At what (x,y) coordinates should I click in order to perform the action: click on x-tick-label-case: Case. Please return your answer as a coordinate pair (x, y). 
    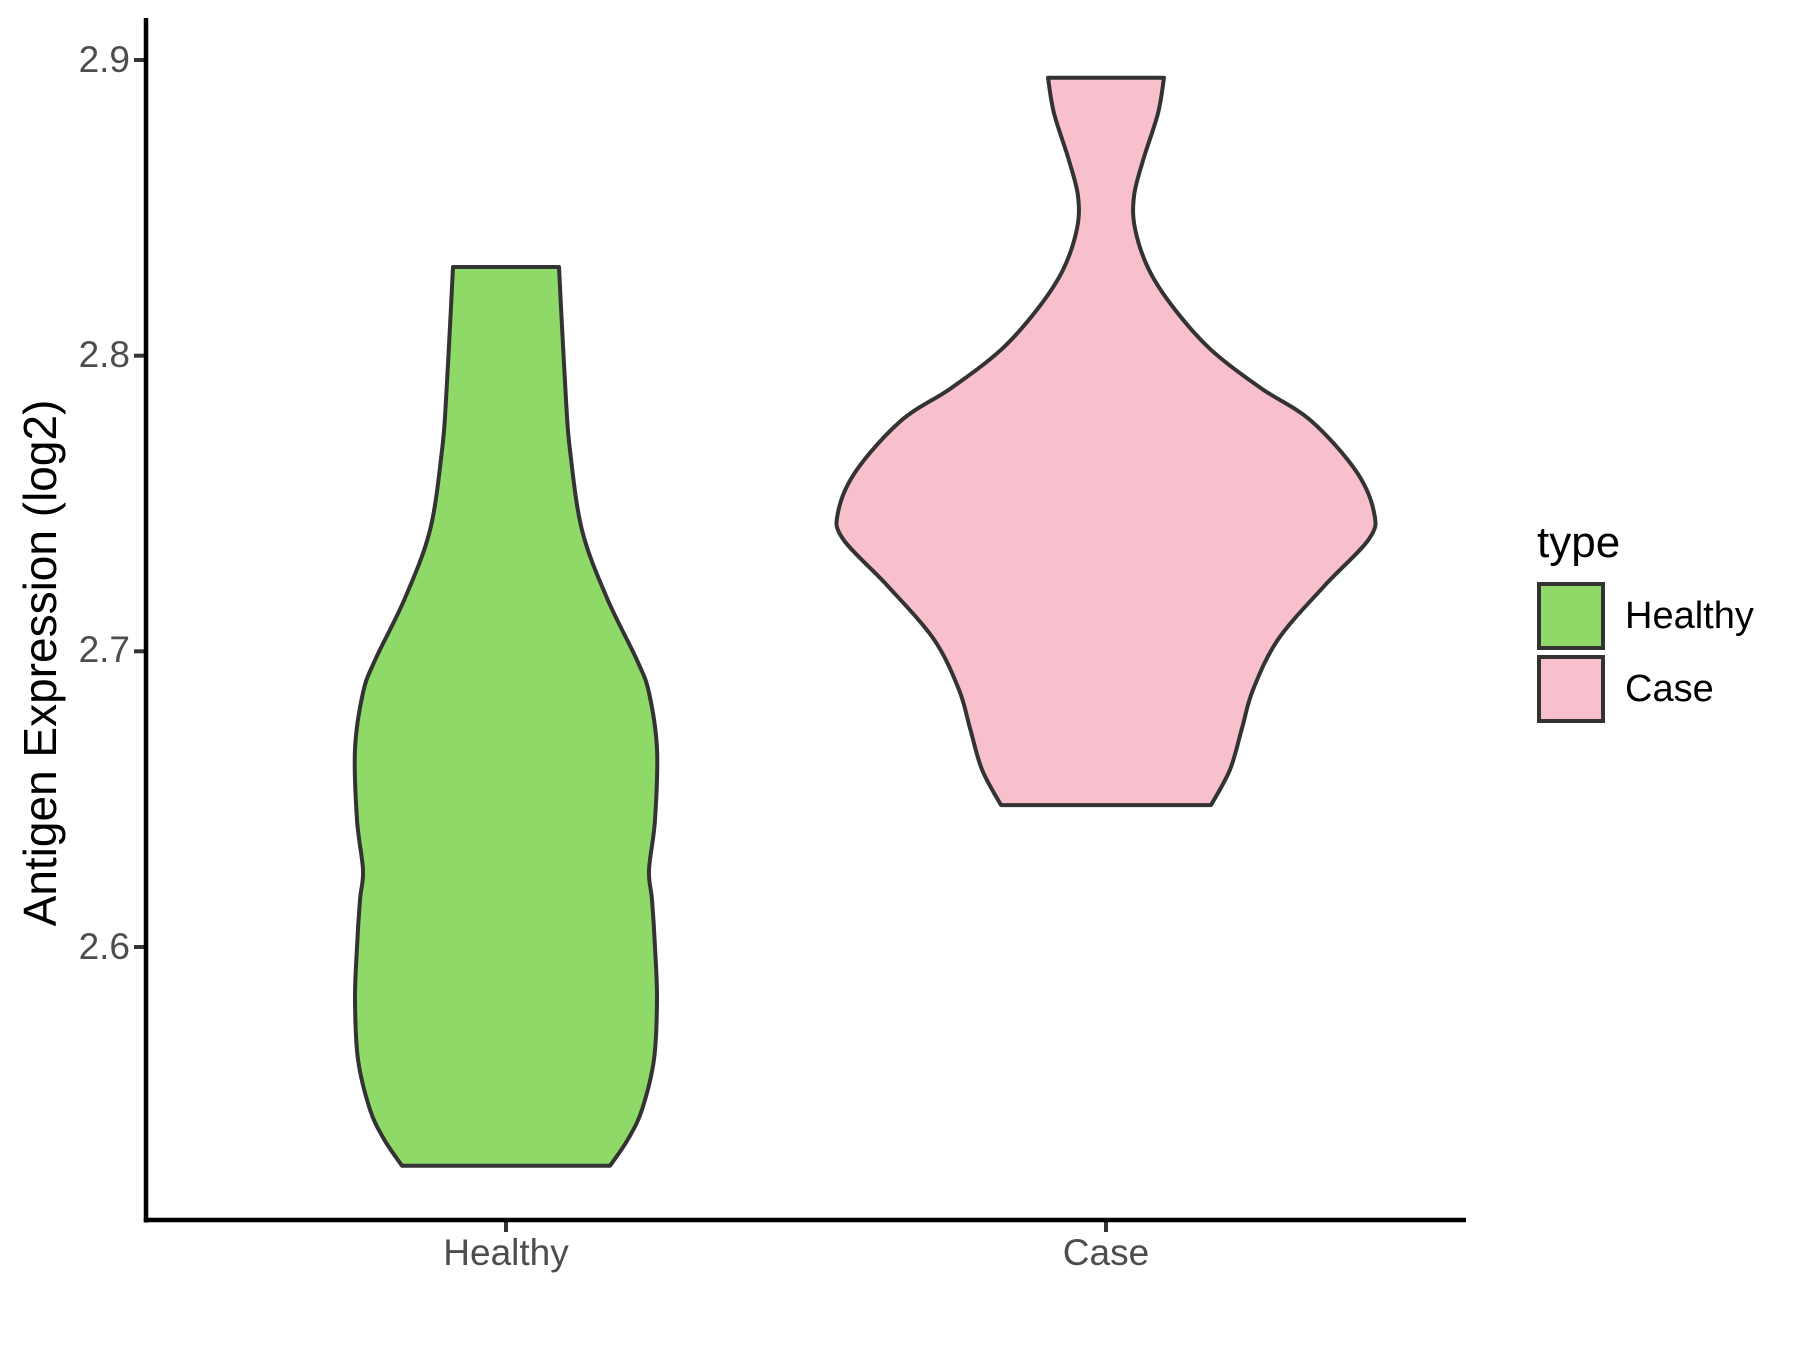
    Looking at the image, I should click on (1106, 1252).